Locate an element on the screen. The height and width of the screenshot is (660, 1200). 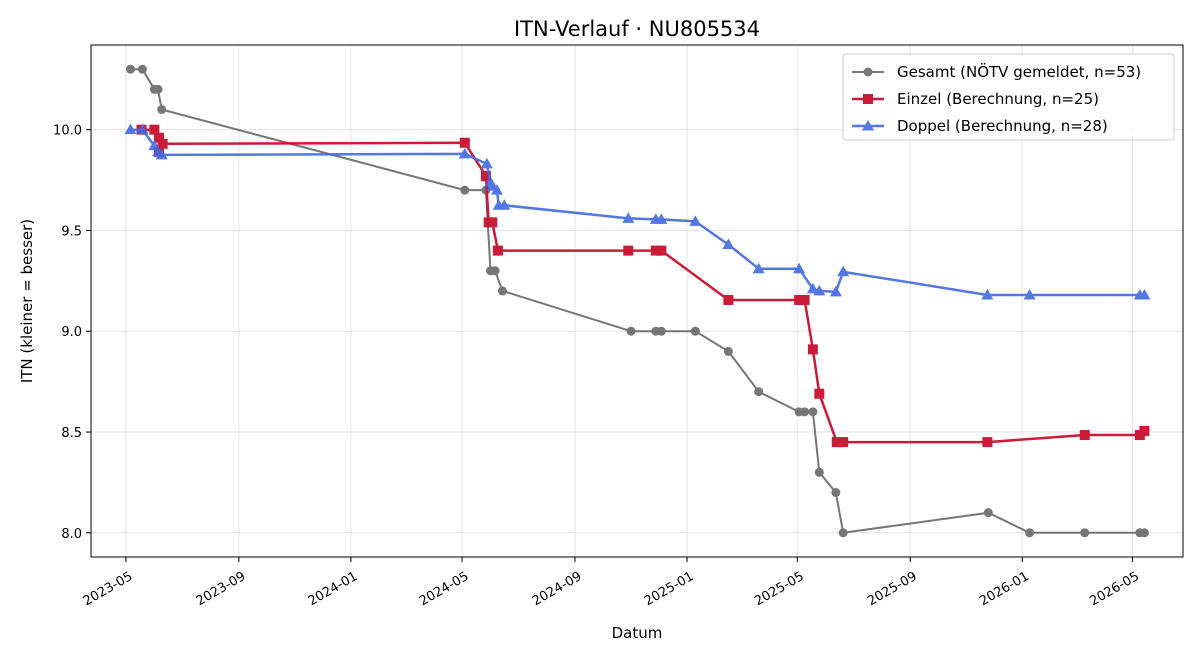
chart-title: ITN-Verlauf · NU805534 is located at coordinates (637, 29).